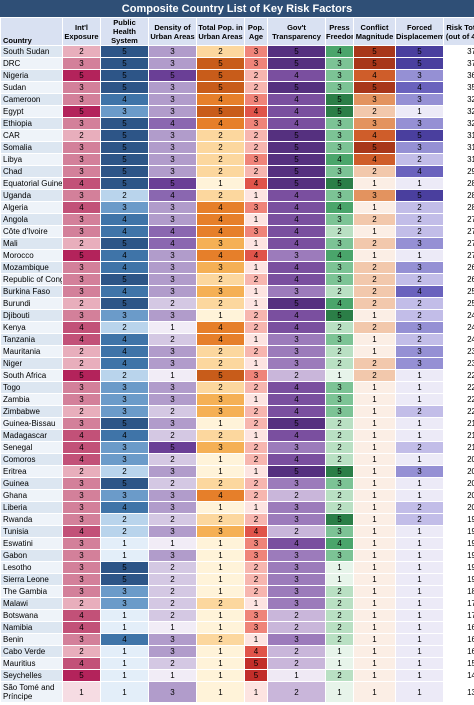  What do you see at coordinates (237, 483) in the screenshot?
I see `table-row: Guinea35222331120` at bounding box center [237, 483].